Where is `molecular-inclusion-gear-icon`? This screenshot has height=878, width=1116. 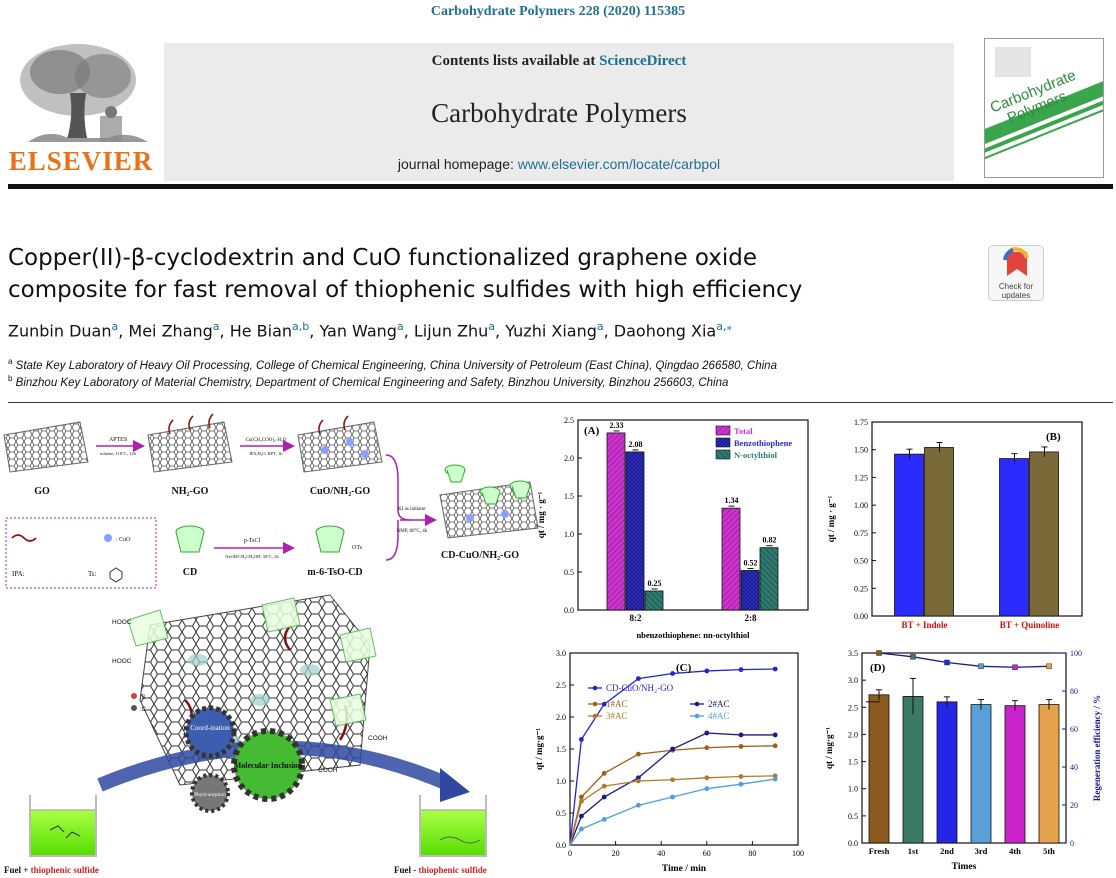
molecular-inclusion-gear-icon is located at coordinates (268, 765).